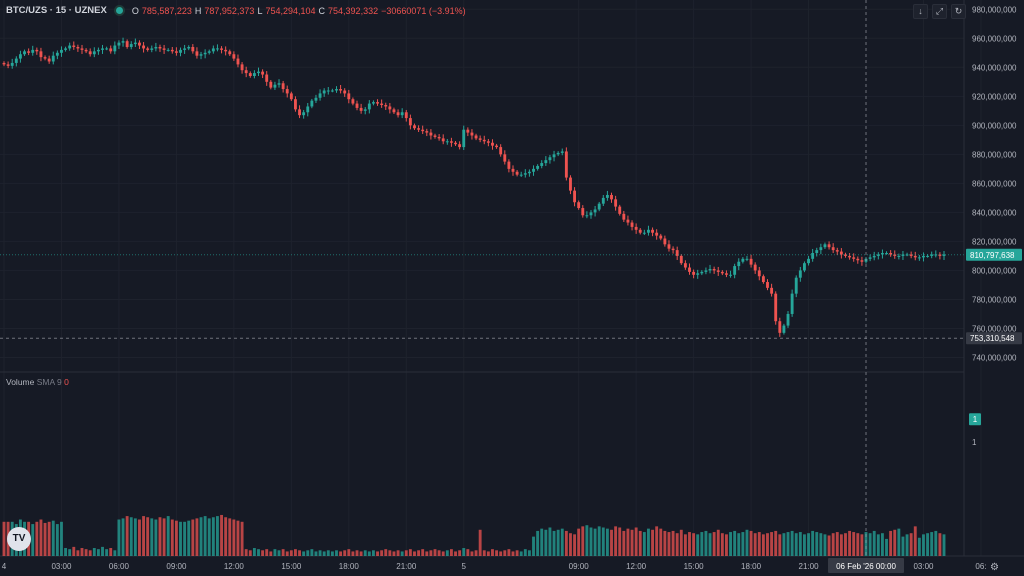 This screenshot has height=576, width=1024. Describe the element at coordinates (994, 9) in the screenshot. I see `price-tick-label: 980,000,000` at that location.